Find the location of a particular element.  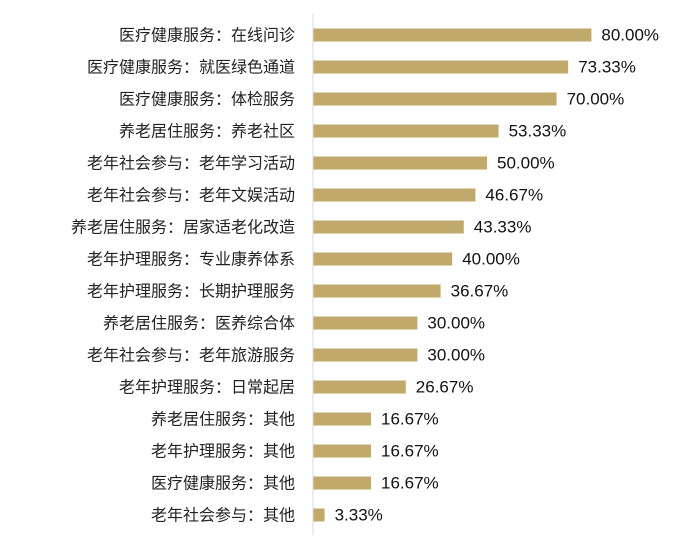

value-label: 36.67% is located at coordinates (480, 291).